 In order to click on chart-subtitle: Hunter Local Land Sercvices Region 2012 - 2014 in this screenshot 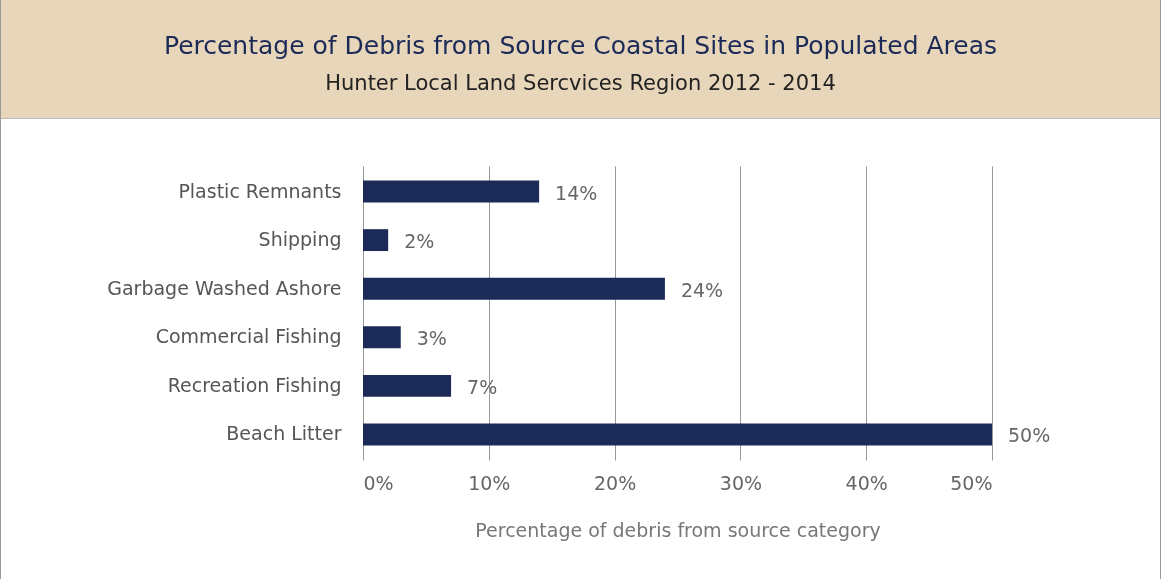, I will do `click(580, 83)`.